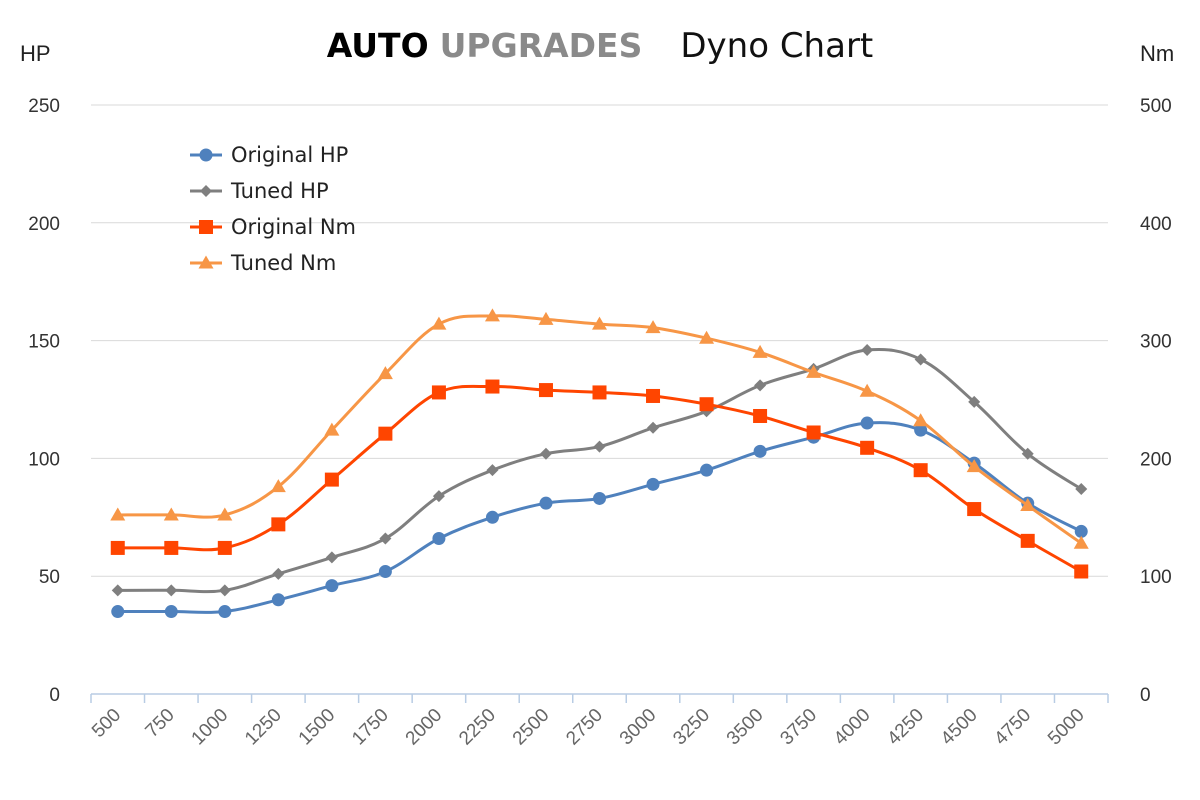  What do you see at coordinates (106, 723) in the screenshot?
I see `x-tick-label: 500` at bounding box center [106, 723].